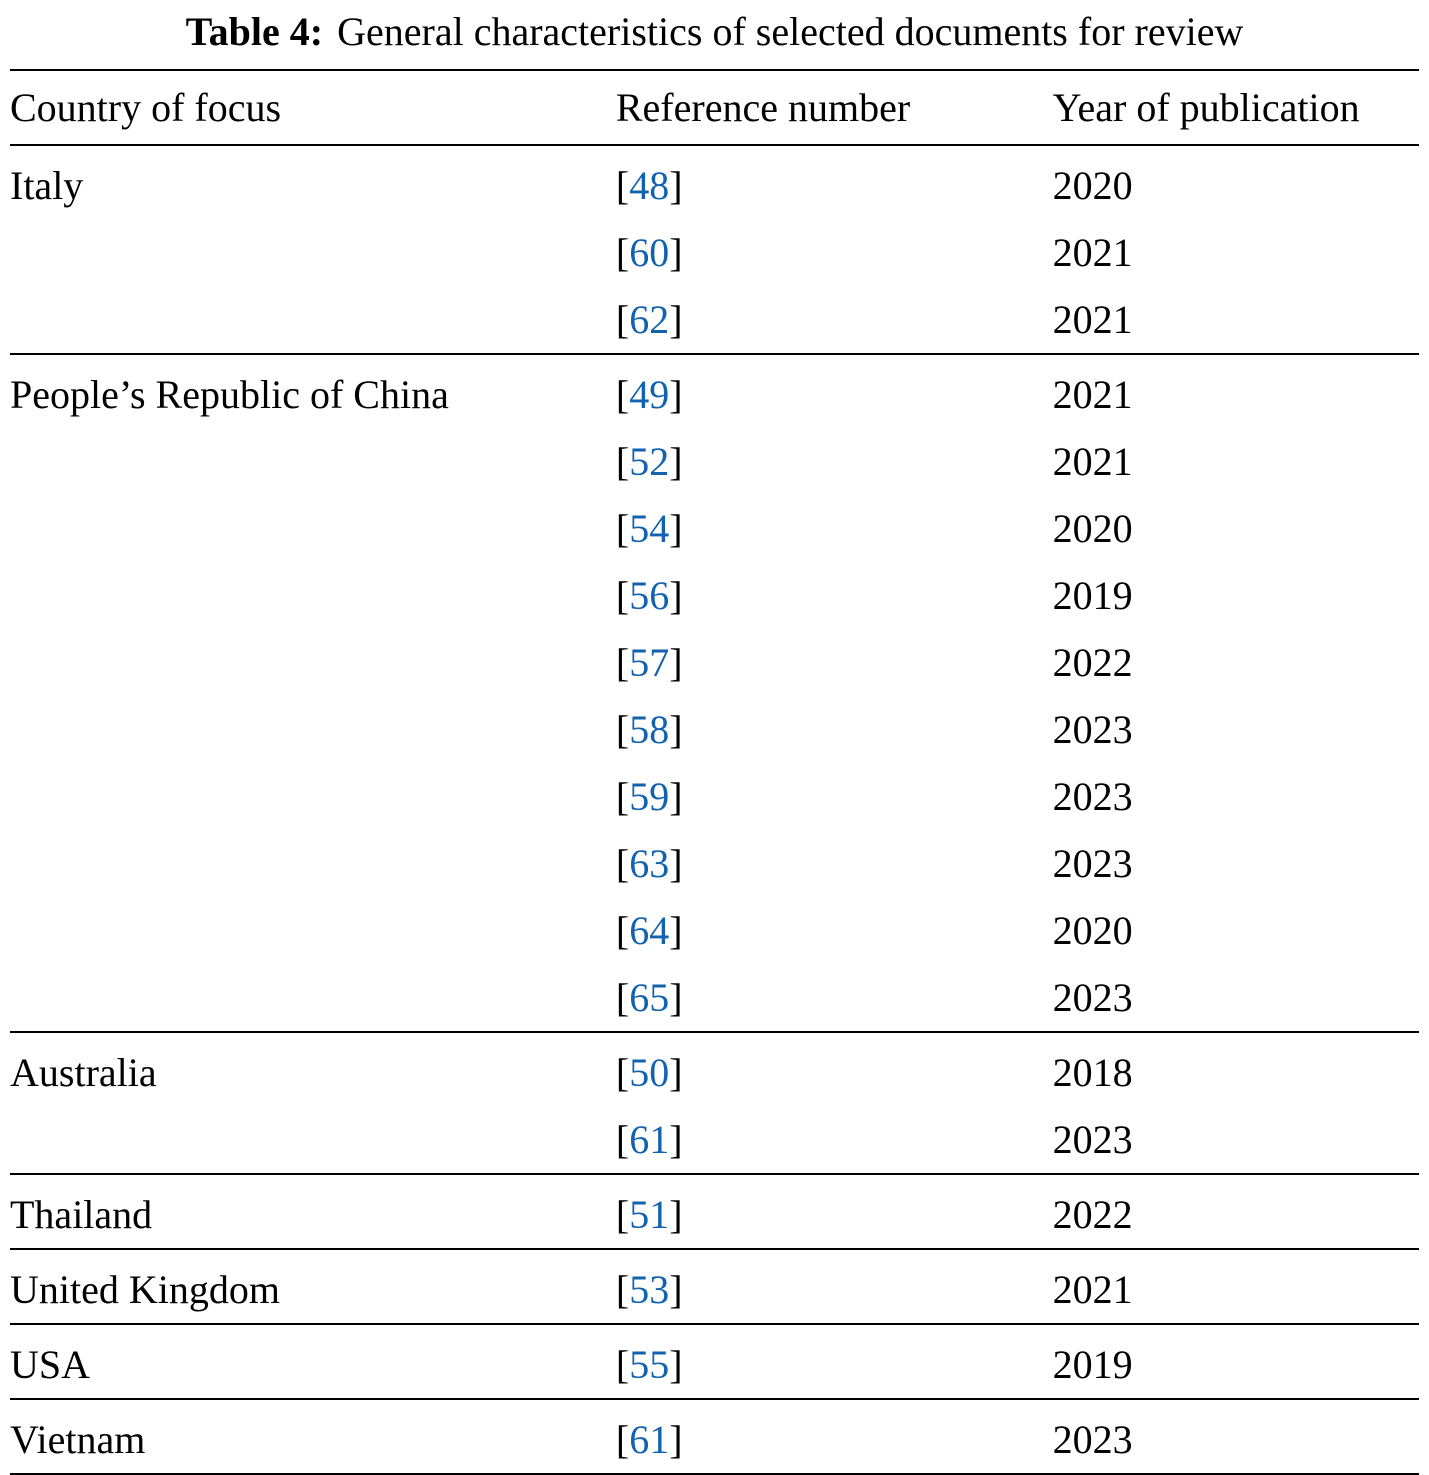  I want to click on reference-link: 53, so click(649, 1289).